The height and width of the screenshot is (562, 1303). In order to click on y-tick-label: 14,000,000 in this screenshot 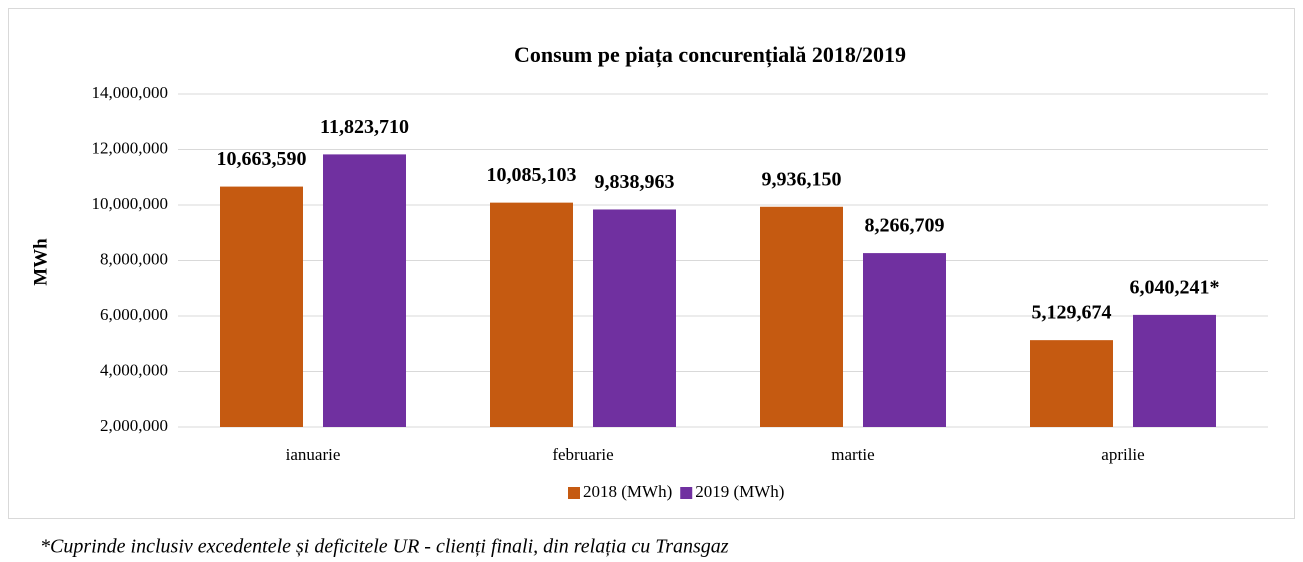, I will do `click(130, 92)`.